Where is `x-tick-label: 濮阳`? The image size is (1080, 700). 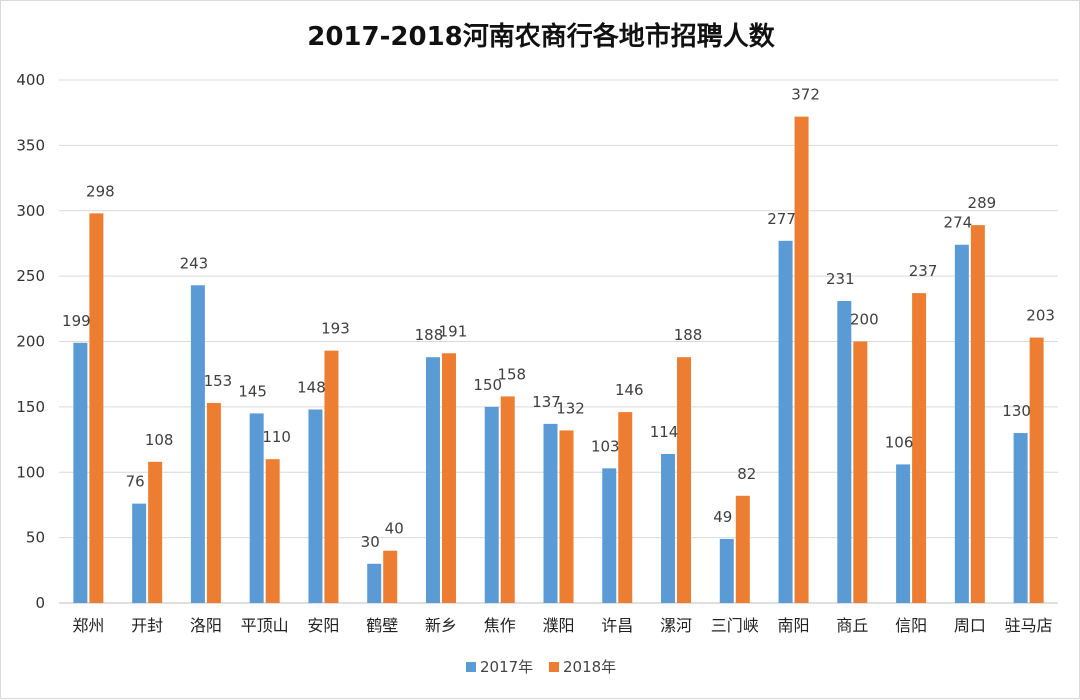 x-tick-label: 濮阳 is located at coordinates (558, 625).